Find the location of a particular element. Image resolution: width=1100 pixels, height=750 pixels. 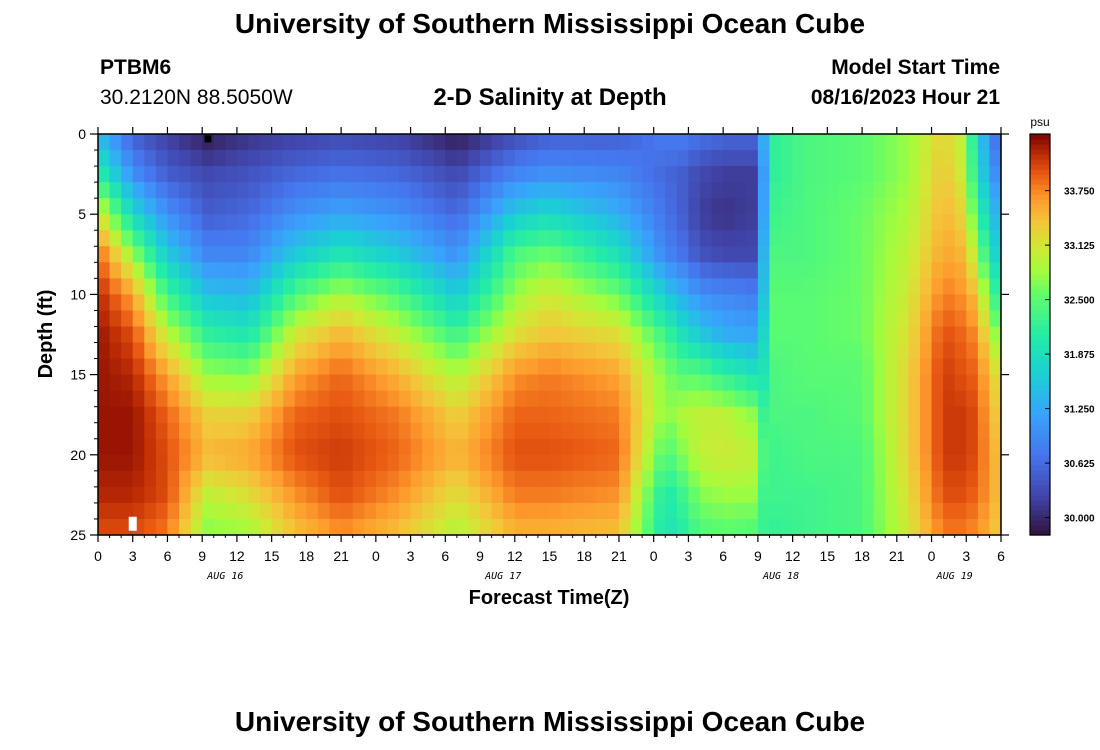

x-tick-label: 15 is located at coordinates (550, 556).